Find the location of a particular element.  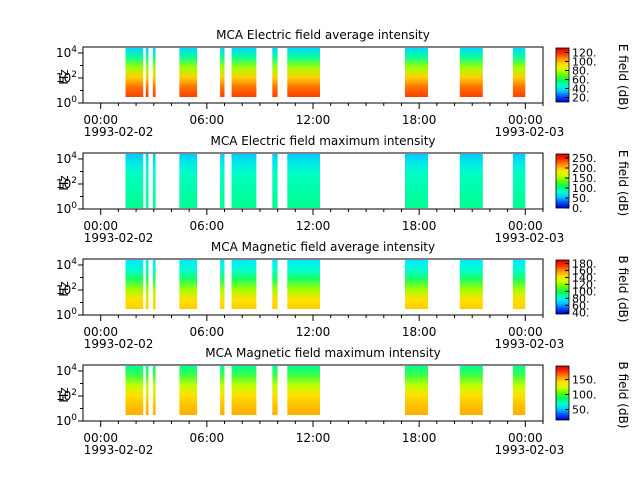

colorbar-tick-label: 140. is located at coordinates (584, 277).